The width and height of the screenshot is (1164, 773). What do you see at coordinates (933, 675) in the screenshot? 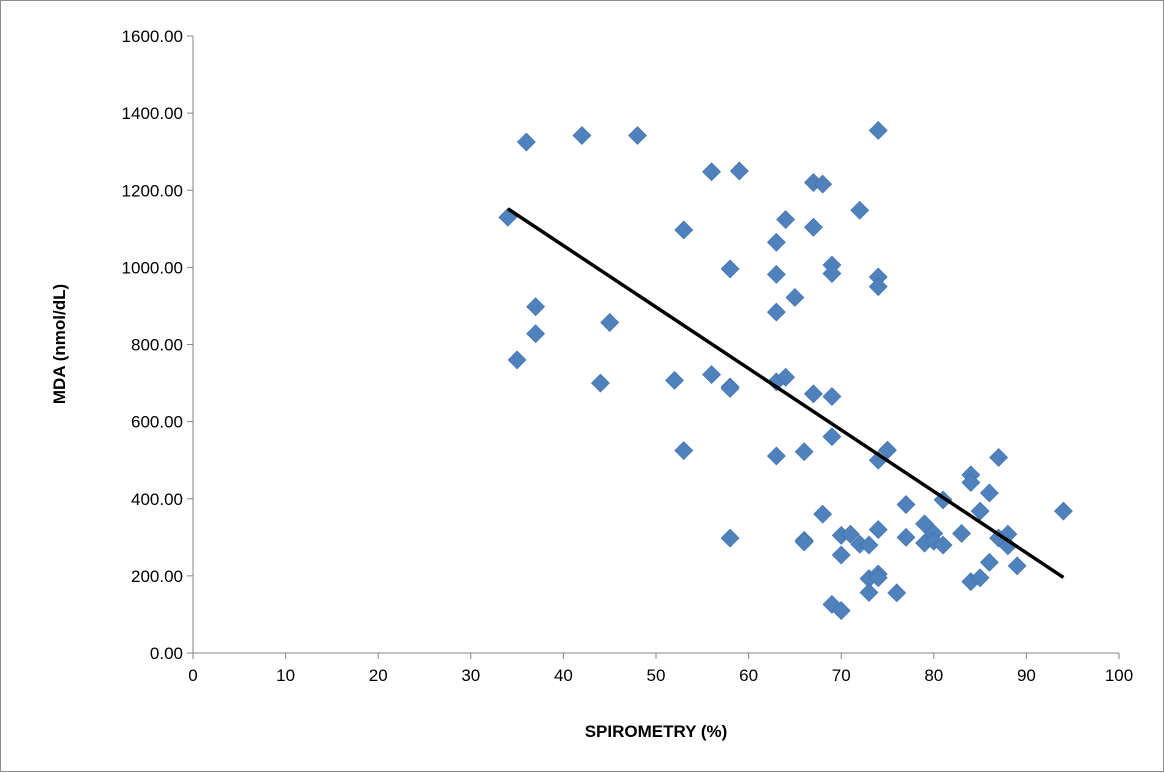
I see `x-tick-label: 80` at bounding box center [933, 675].